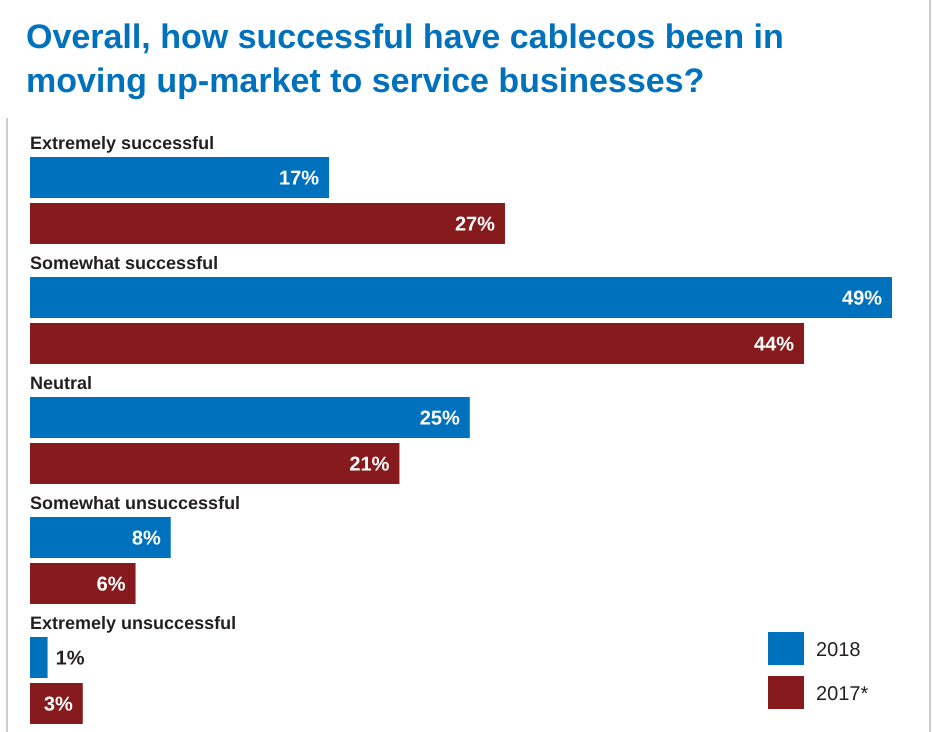 The width and height of the screenshot is (933, 732). What do you see at coordinates (122, 143) in the screenshot?
I see `y-tick-label: Extremely successful` at bounding box center [122, 143].